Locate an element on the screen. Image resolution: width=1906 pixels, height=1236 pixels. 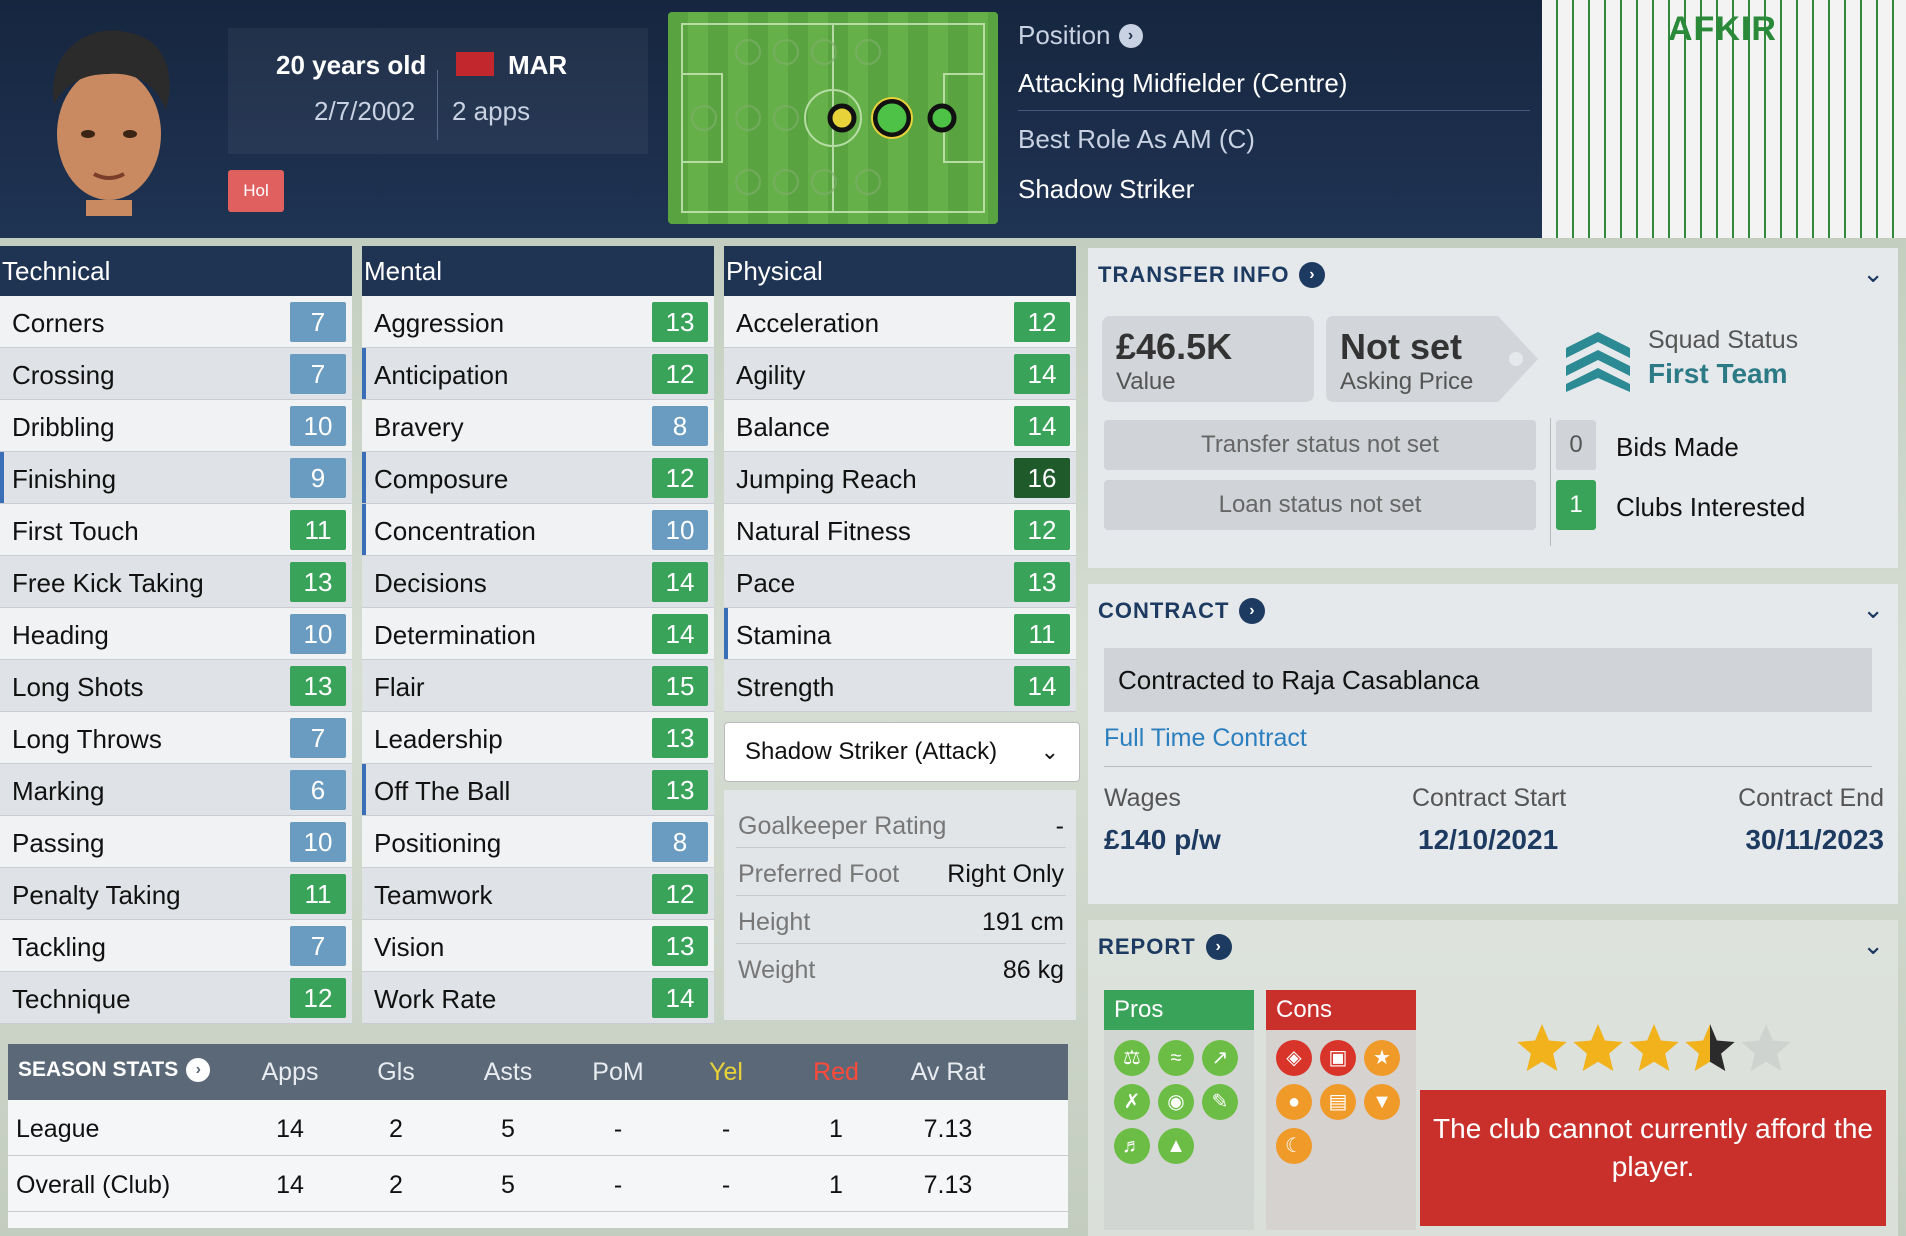
attr-row-crossing: Crossing 7 is located at coordinates (176, 374).